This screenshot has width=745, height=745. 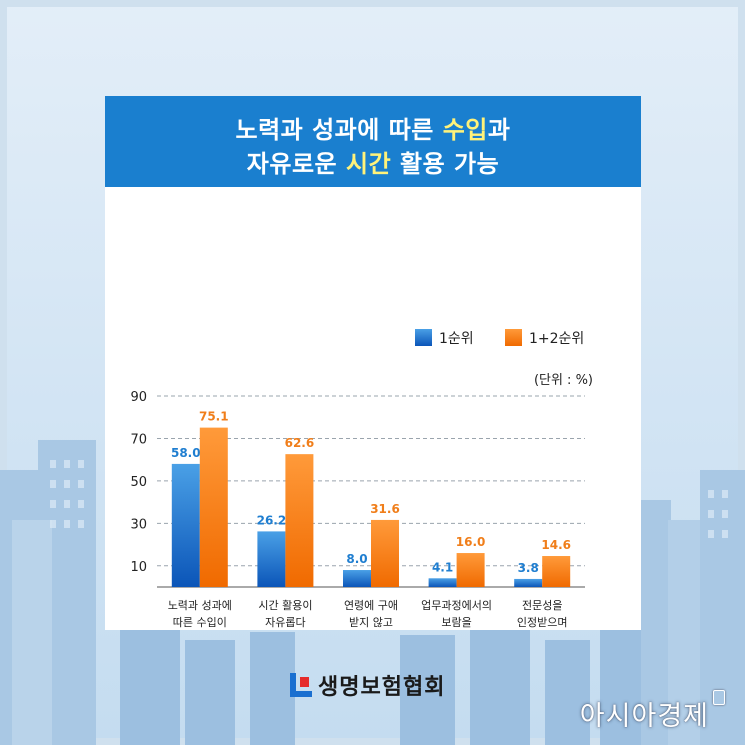 I want to click on data-label-series-1: 26.2, so click(x=272, y=520).